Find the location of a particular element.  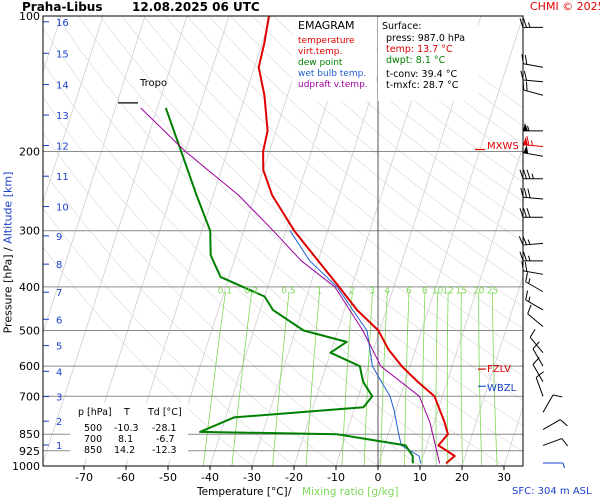

temperature-tick-label: 20 is located at coordinates (462, 477).